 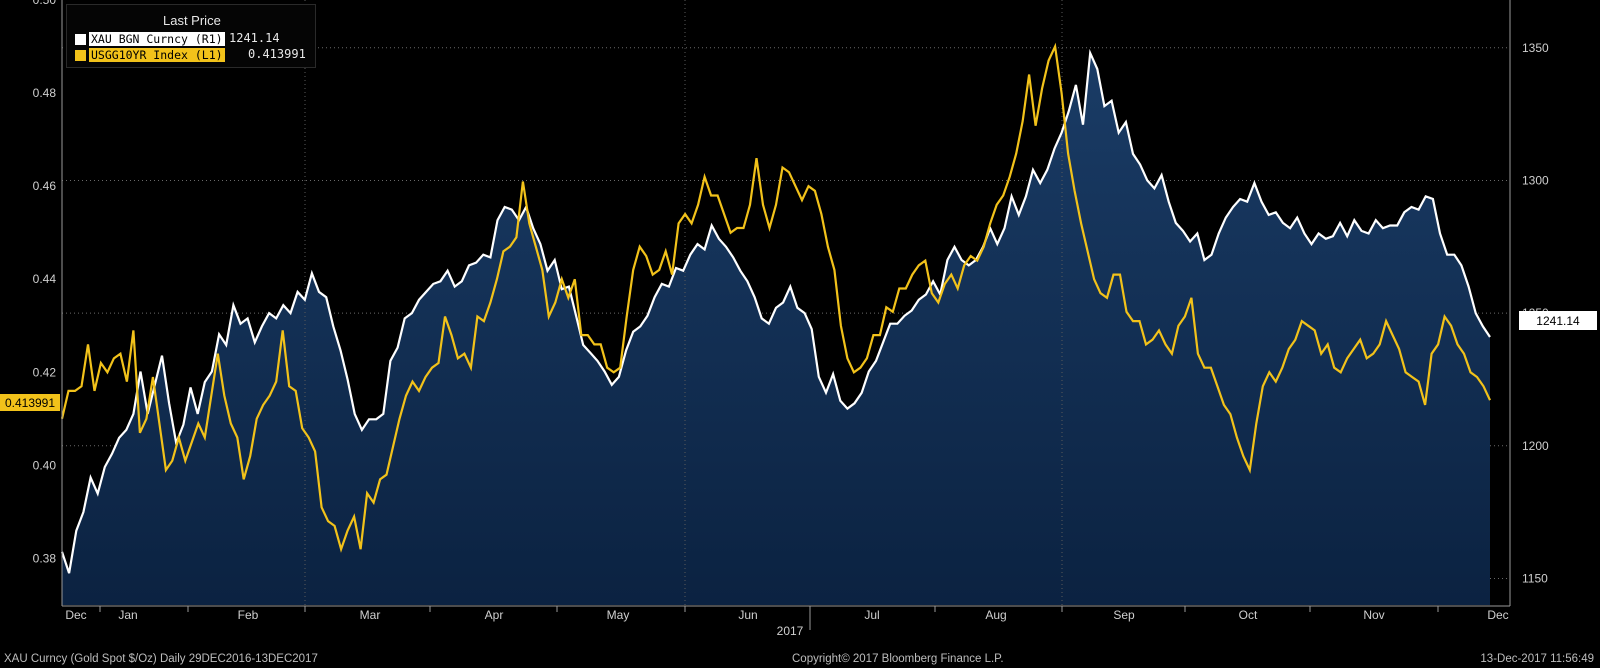 I want to click on x-tick-label: Feb, so click(x=248, y=615).